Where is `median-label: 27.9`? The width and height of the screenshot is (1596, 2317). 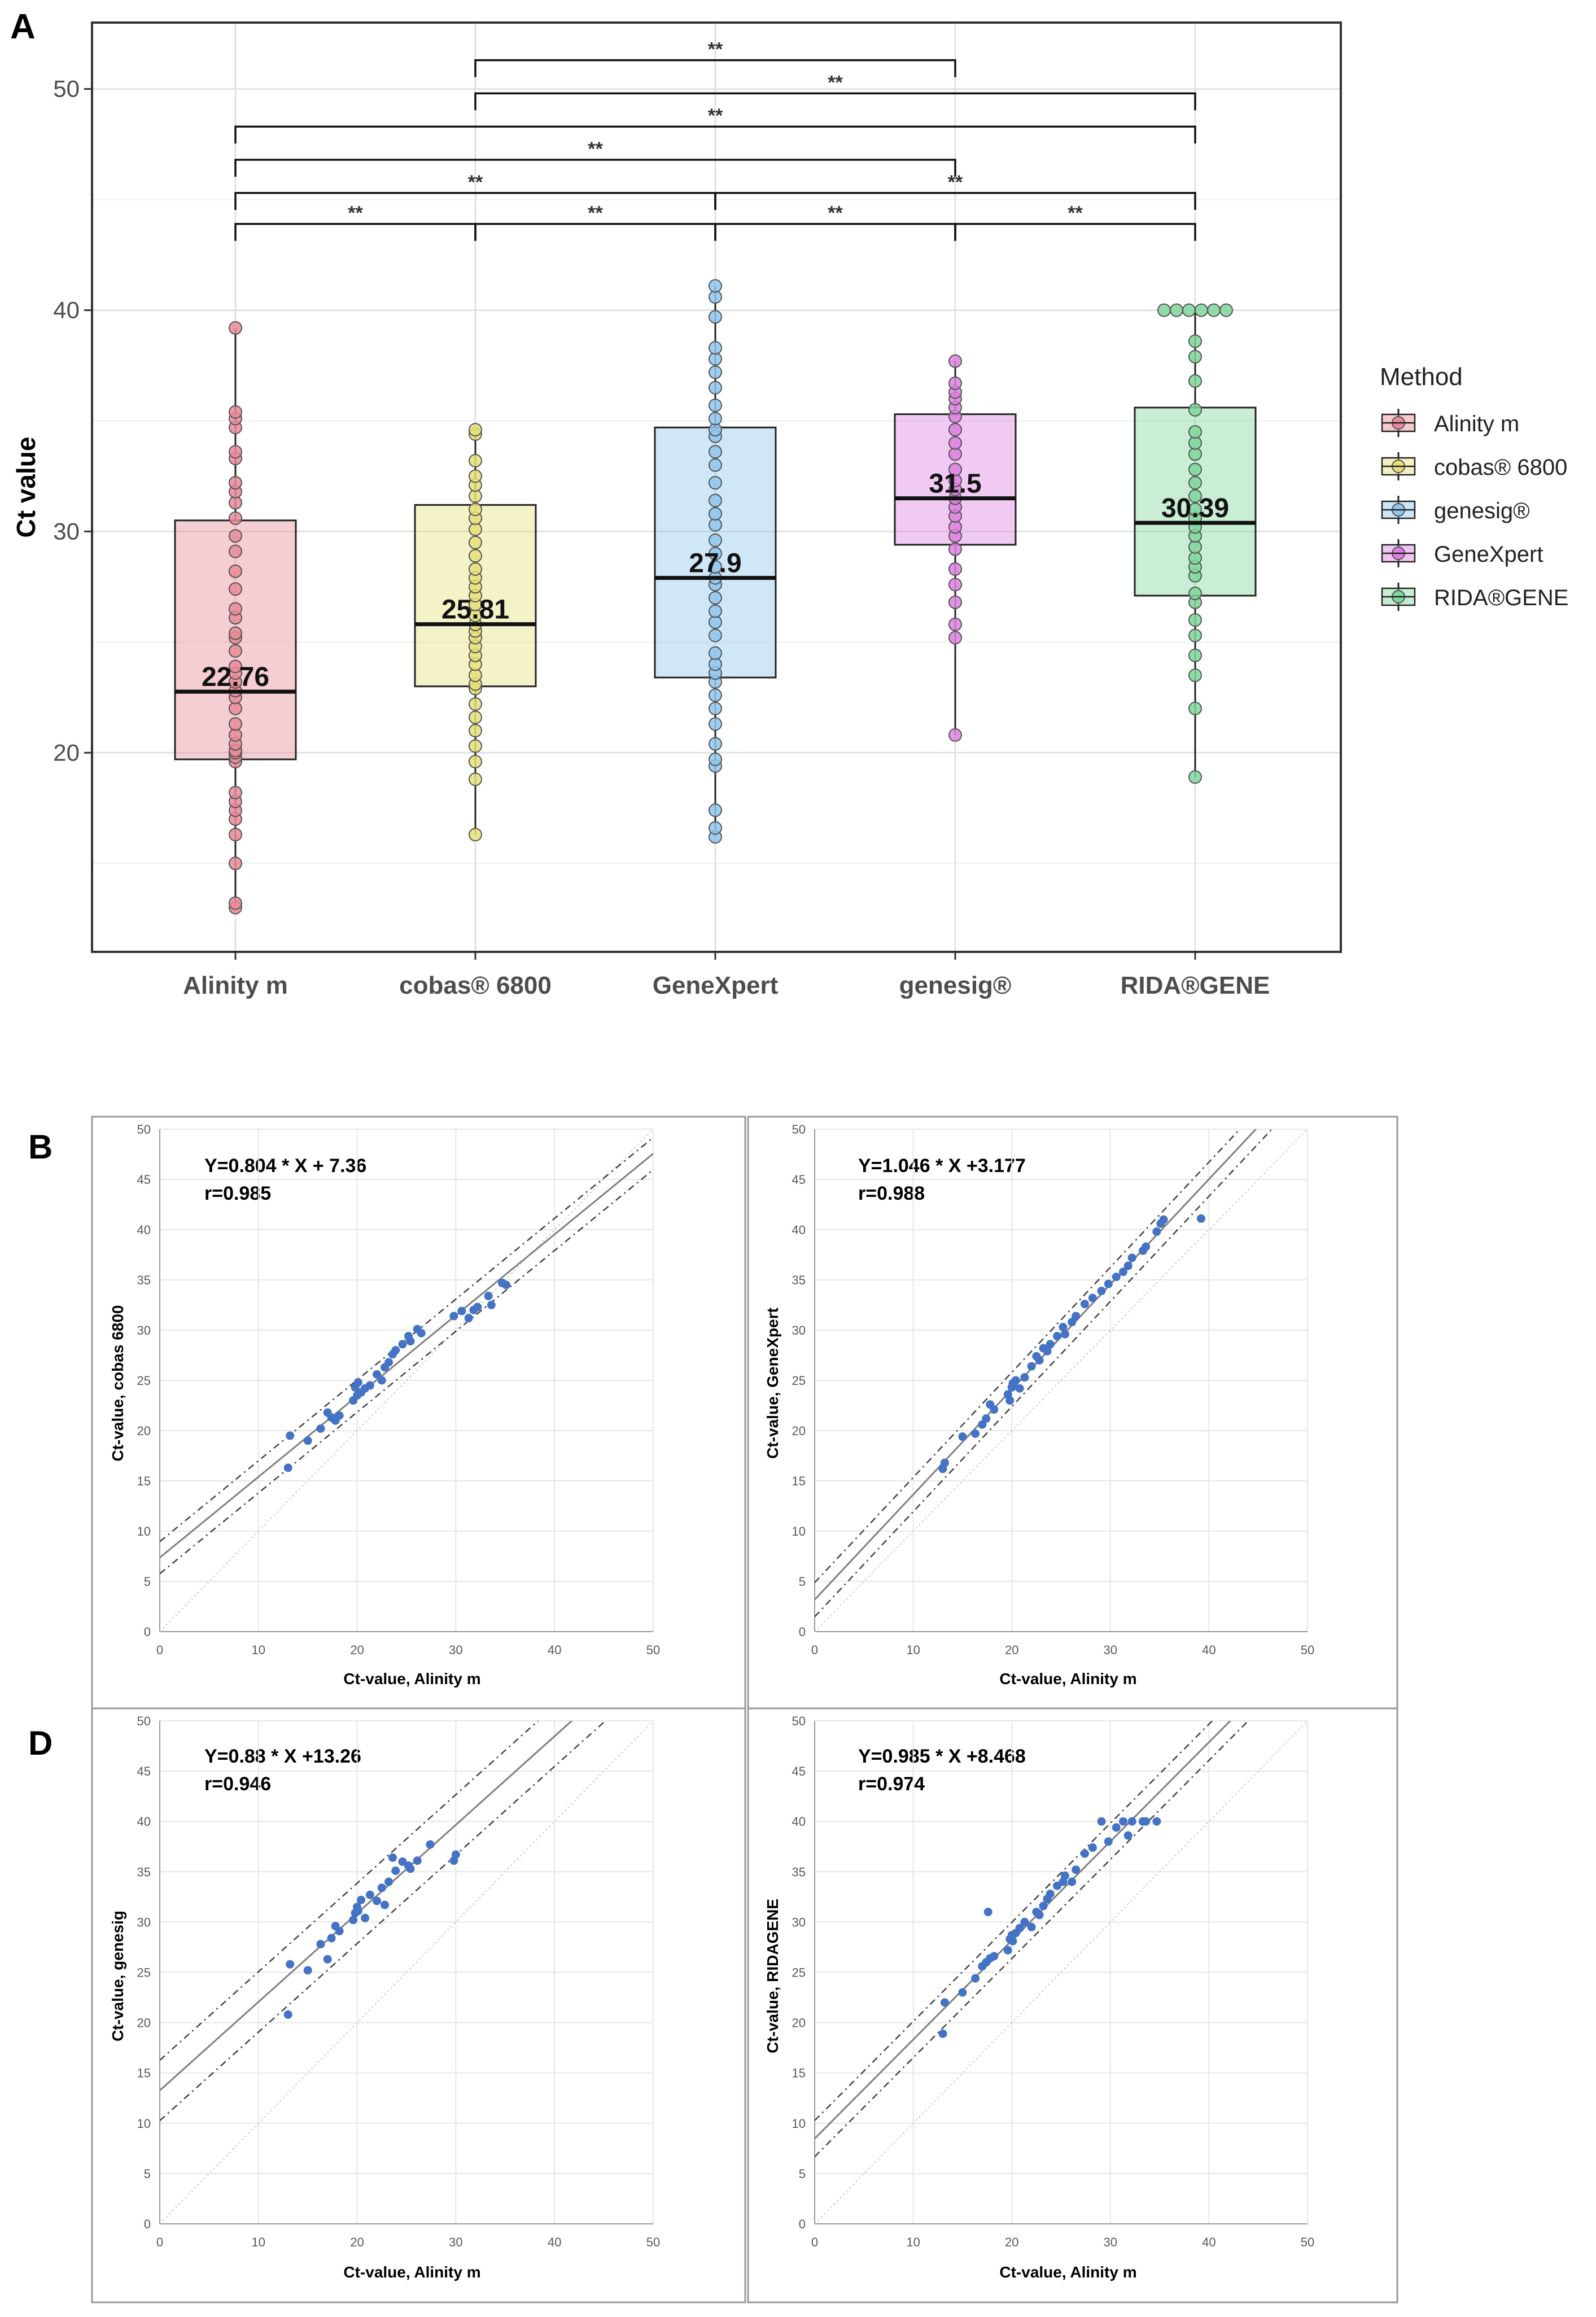 median-label: 27.9 is located at coordinates (715, 564).